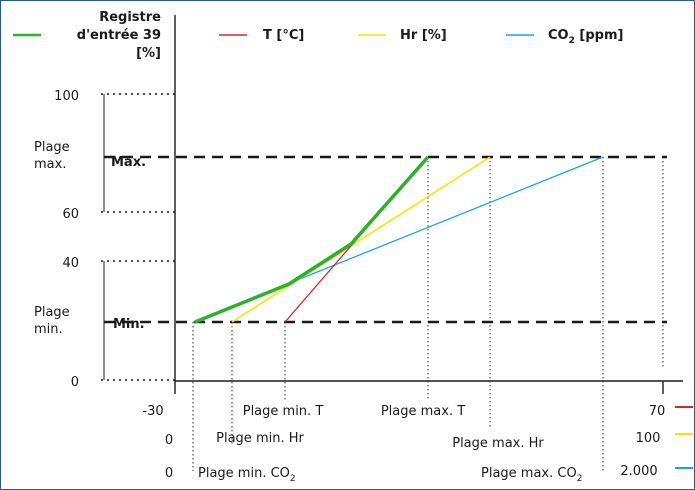  I want to click on hr-point-min-label: Plage min. Hr, so click(260, 438).